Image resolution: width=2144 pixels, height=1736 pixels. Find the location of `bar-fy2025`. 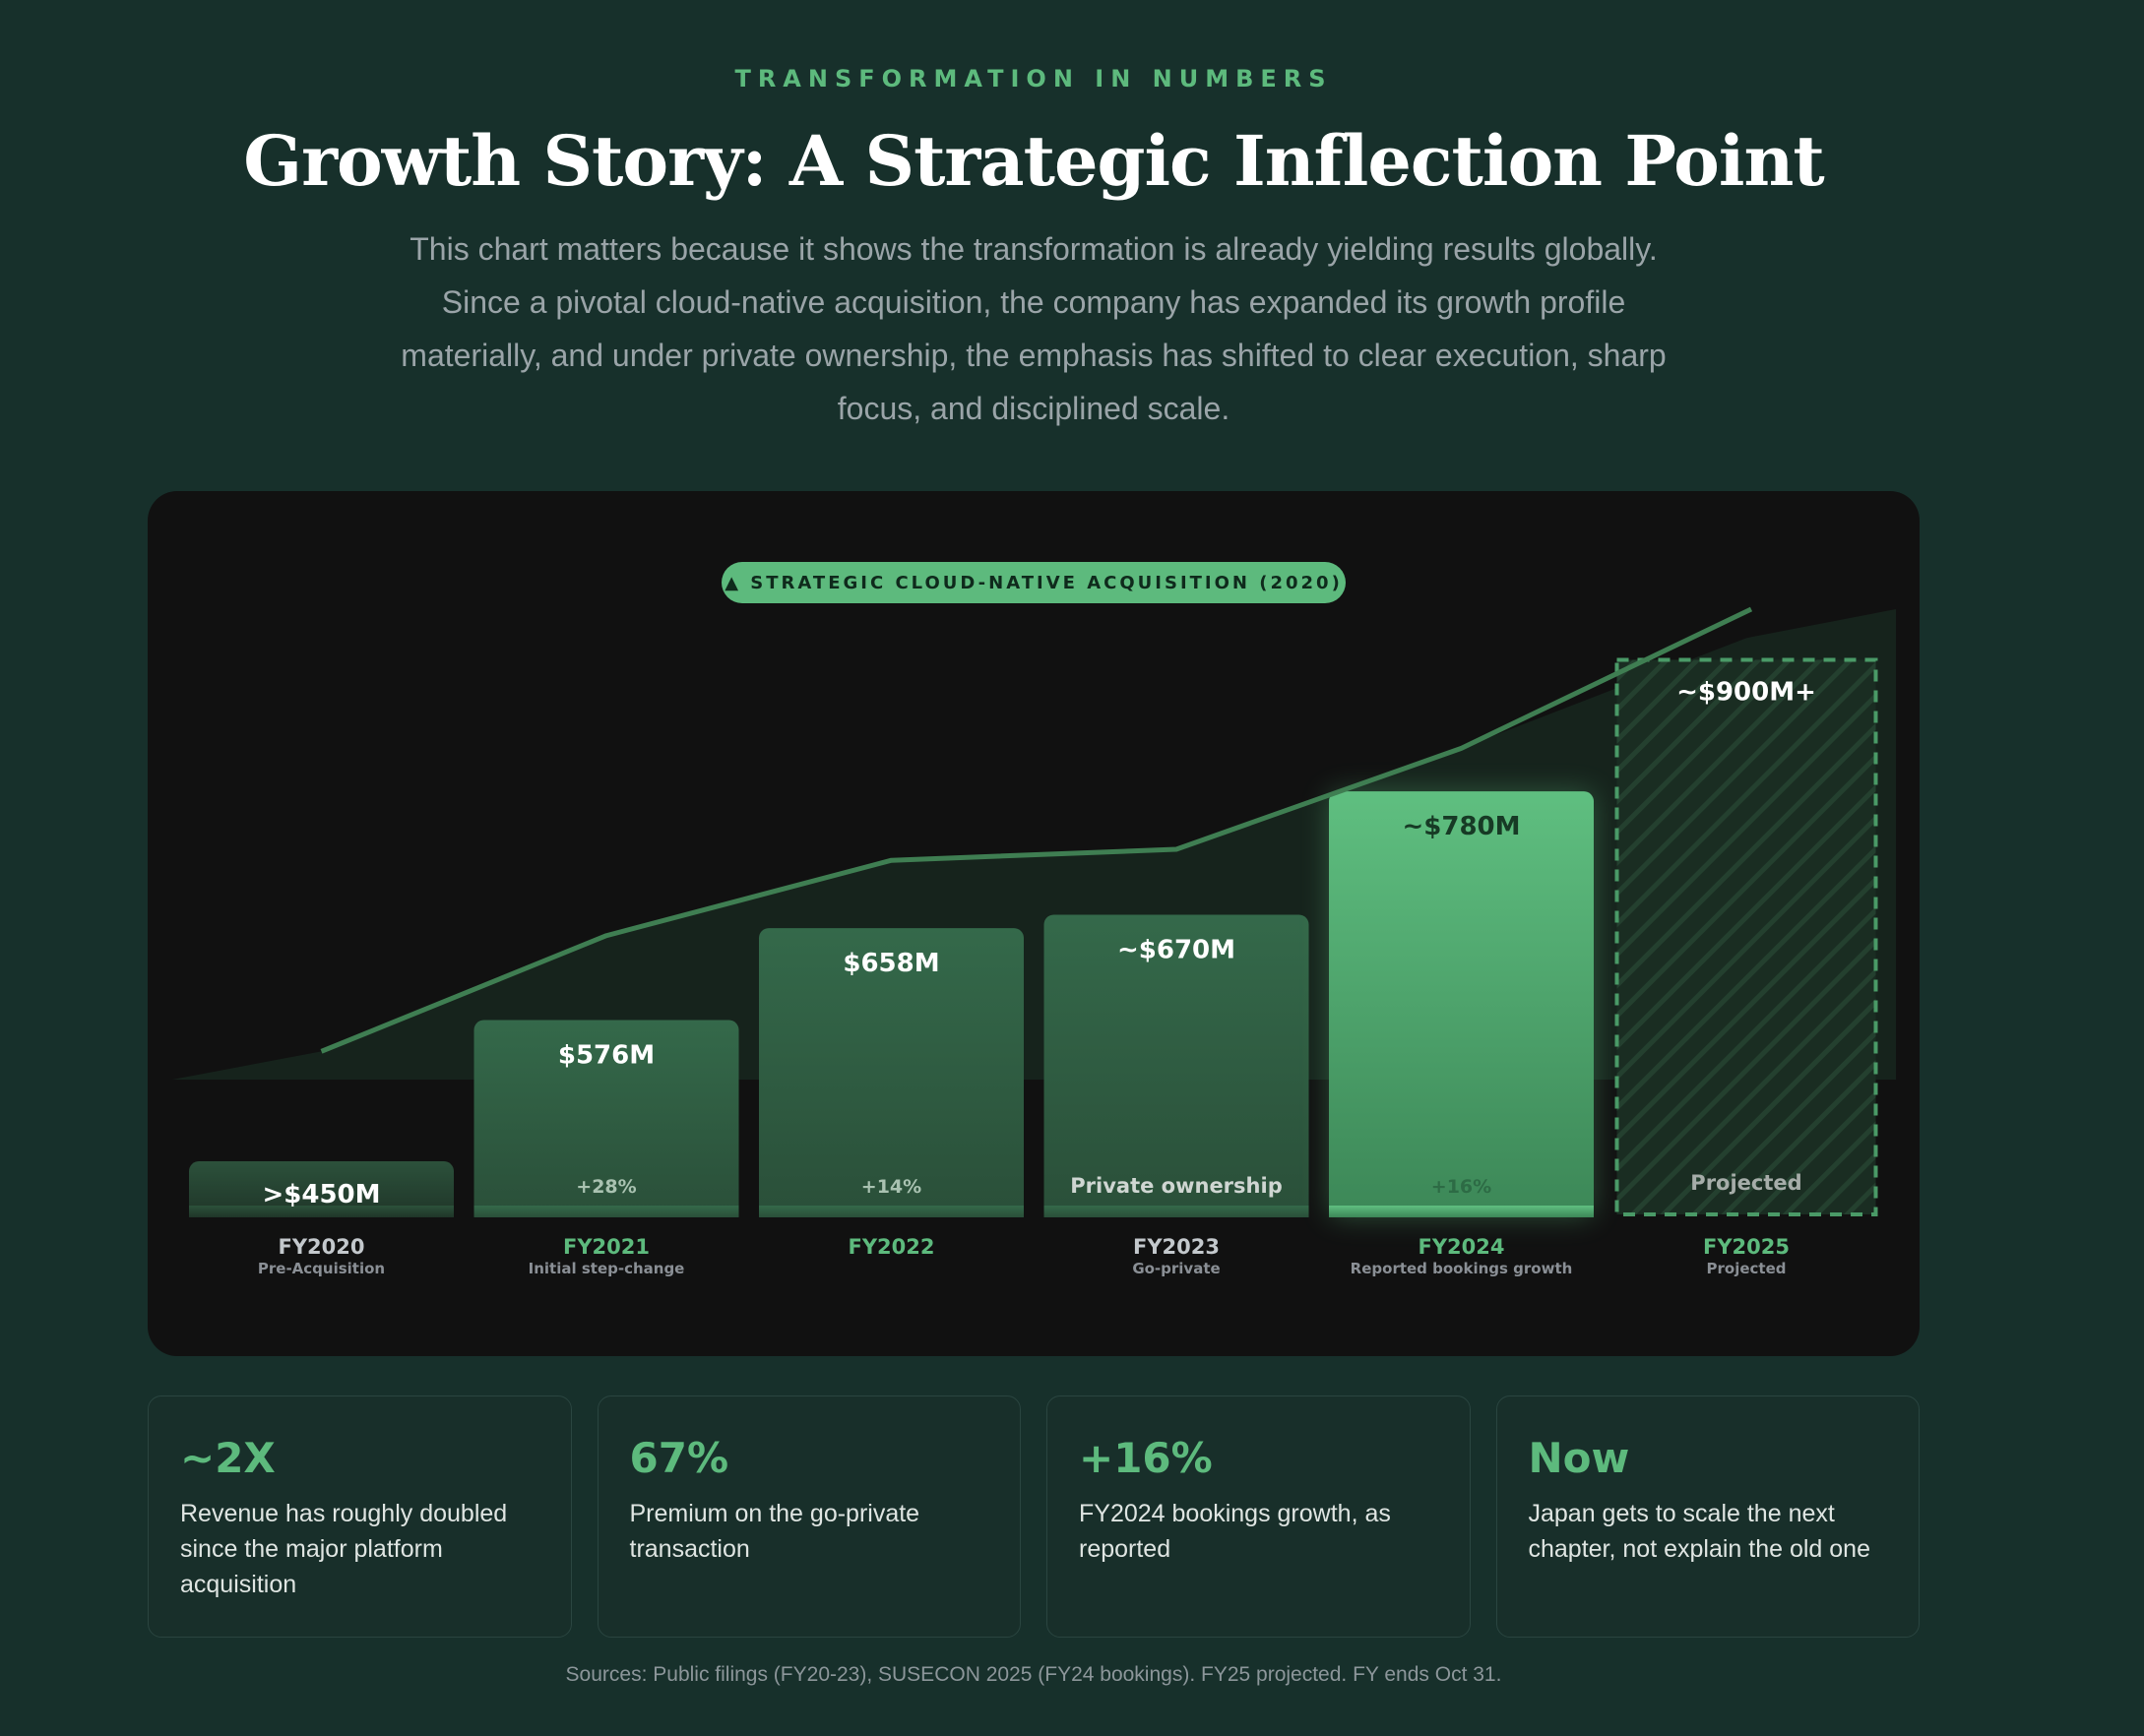

bar-fy2025 is located at coordinates (1746, 936).